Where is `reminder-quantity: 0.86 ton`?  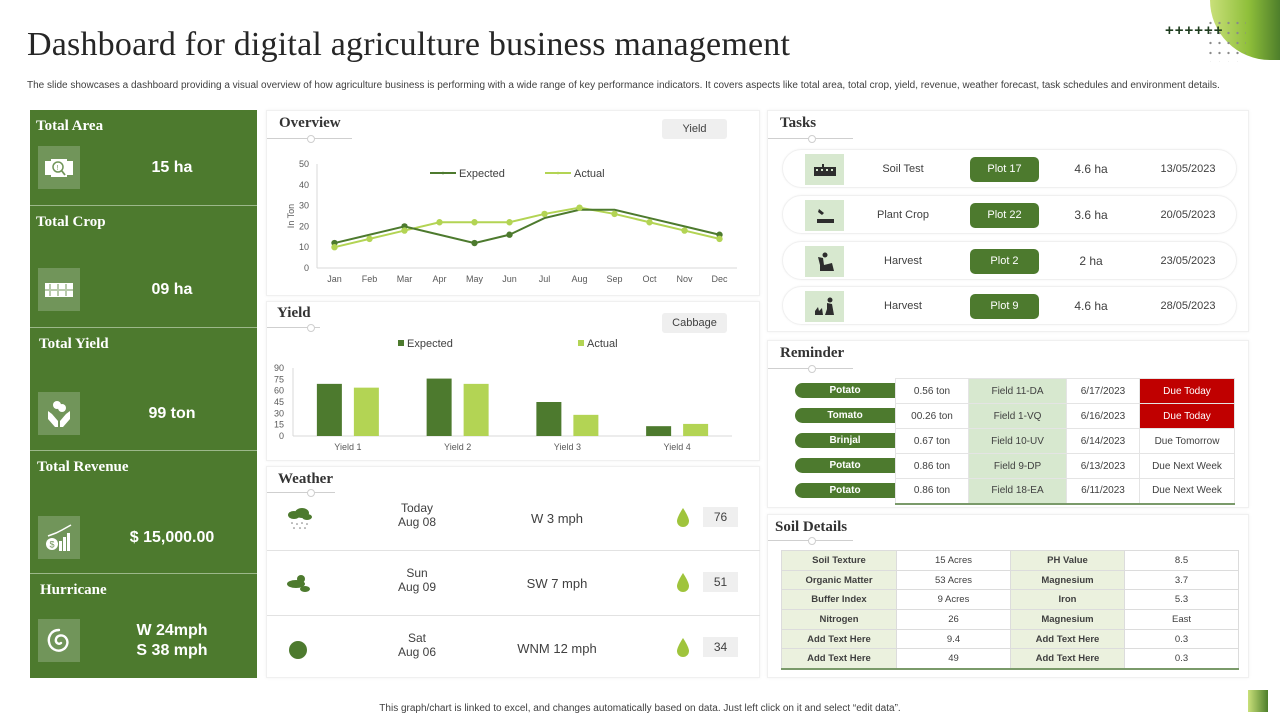 reminder-quantity: 0.86 ton is located at coordinates (932, 491).